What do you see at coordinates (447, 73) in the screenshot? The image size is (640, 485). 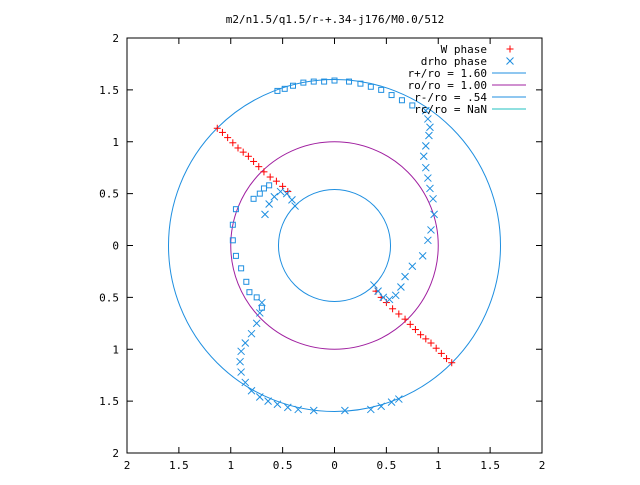 I see `legend-label: r+/ro = 1.60` at bounding box center [447, 73].